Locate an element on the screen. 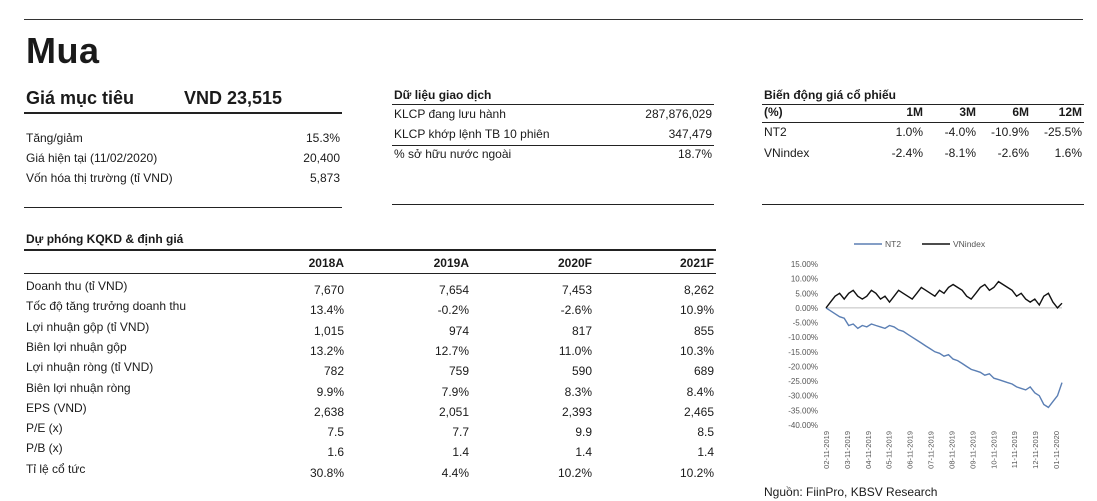 Image resolution: width=1097 pixels, height=501 pixels. forecast-cell: 759 is located at coordinates (458, 371).